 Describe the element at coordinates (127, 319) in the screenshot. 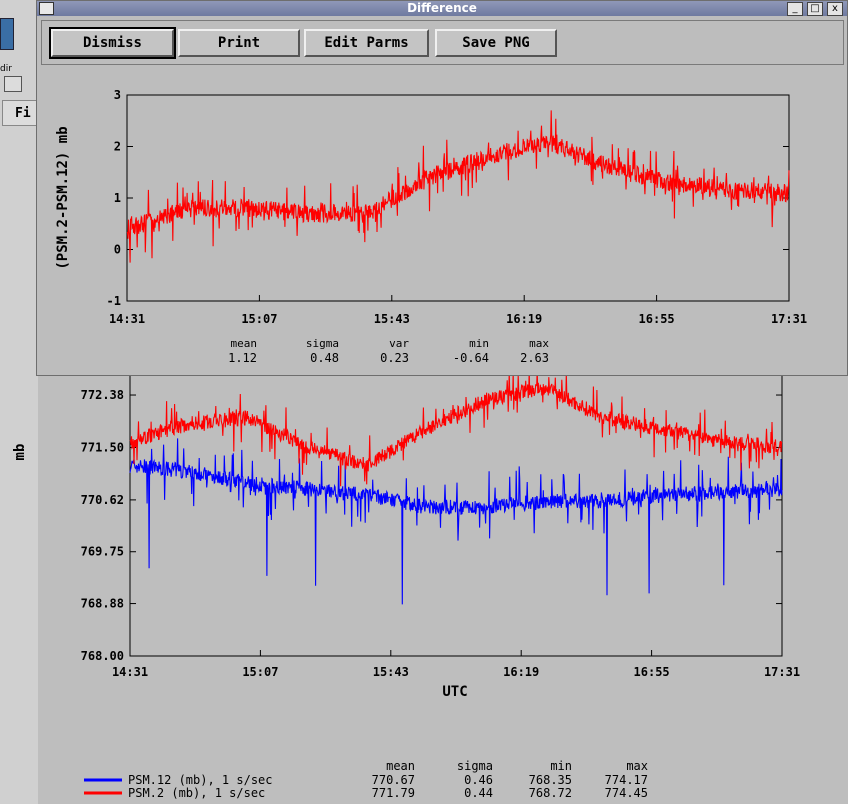

I see `difference-x-tick-label: 14:31` at that location.